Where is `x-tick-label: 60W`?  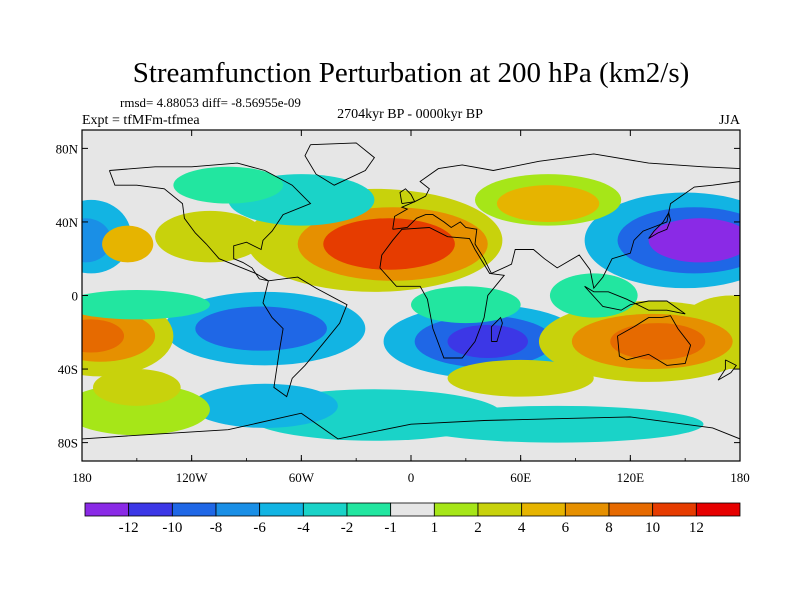 x-tick-label: 60W is located at coordinates (302, 477).